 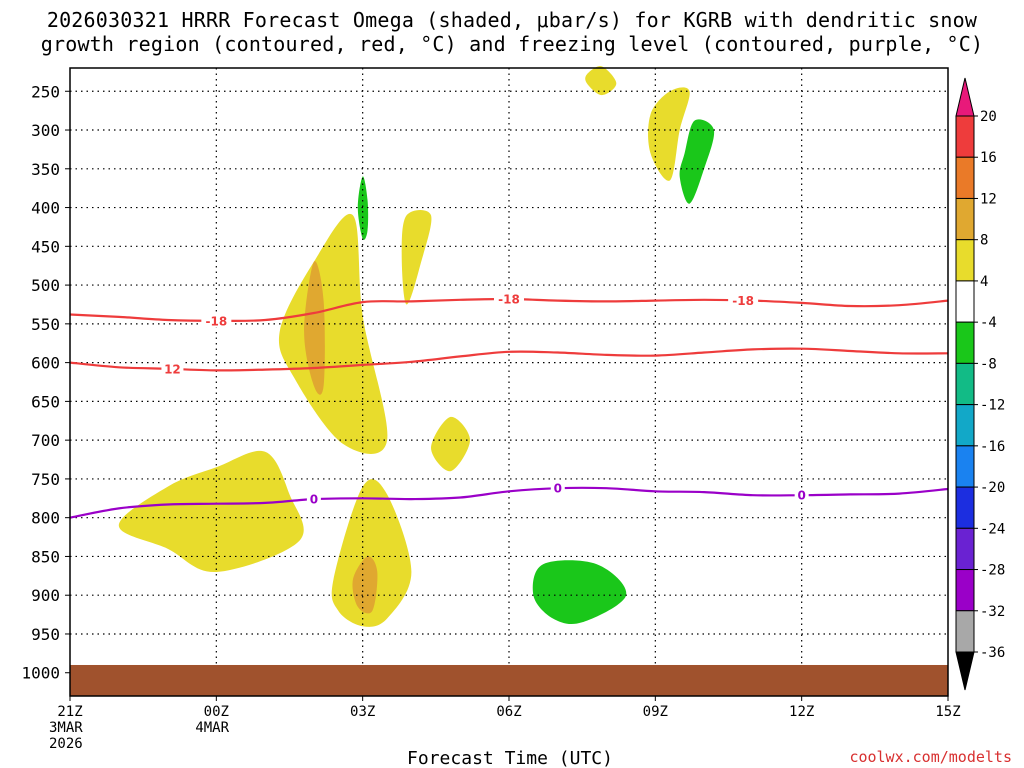 What do you see at coordinates (45, 246) in the screenshot?
I see `y-tick-label-450: 450` at bounding box center [45, 246].